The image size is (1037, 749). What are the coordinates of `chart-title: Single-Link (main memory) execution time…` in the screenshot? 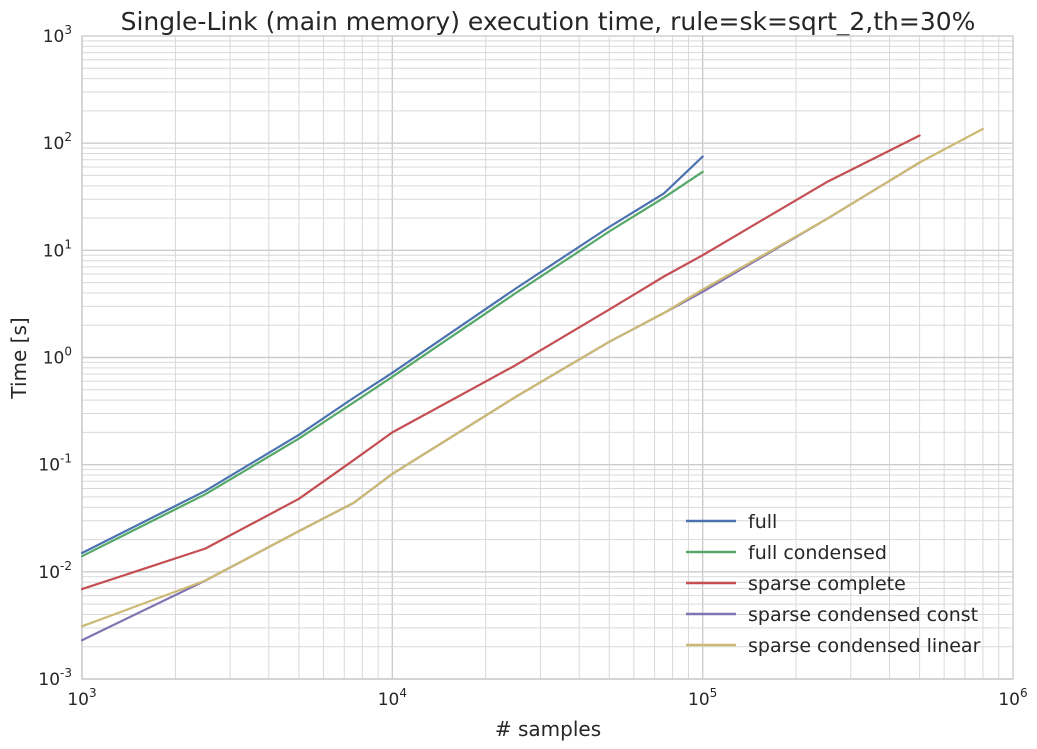 It's located at (548, 21).